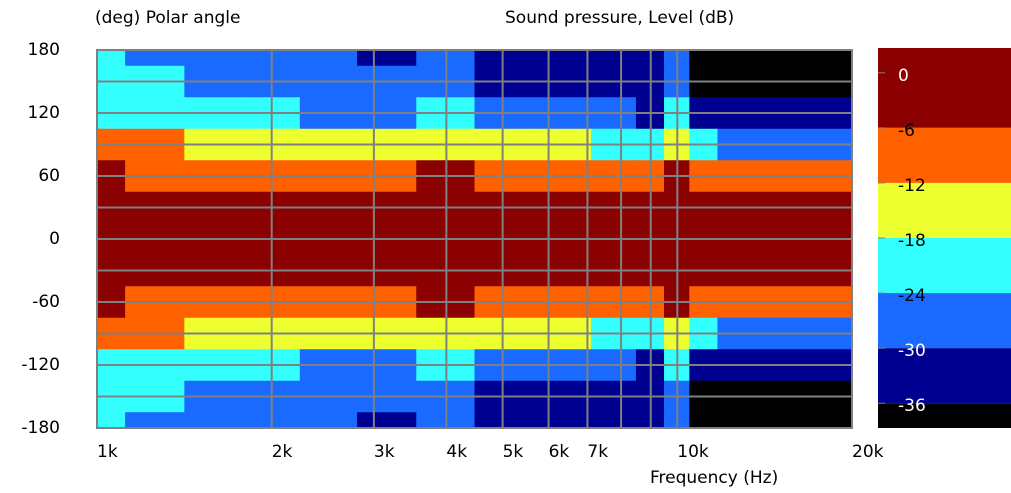  What do you see at coordinates (619, 18) in the screenshot?
I see `colorbar-title: Sound pressure, Level (dB)` at bounding box center [619, 18].